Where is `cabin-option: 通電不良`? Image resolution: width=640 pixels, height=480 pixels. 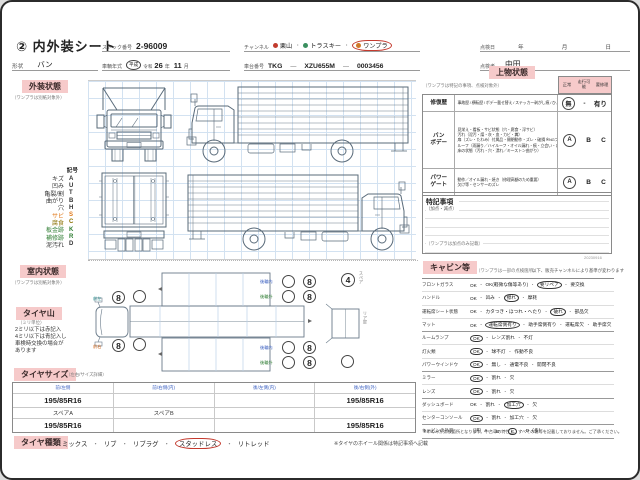 cabin-option: 通電不良 is located at coordinates (519, 364).